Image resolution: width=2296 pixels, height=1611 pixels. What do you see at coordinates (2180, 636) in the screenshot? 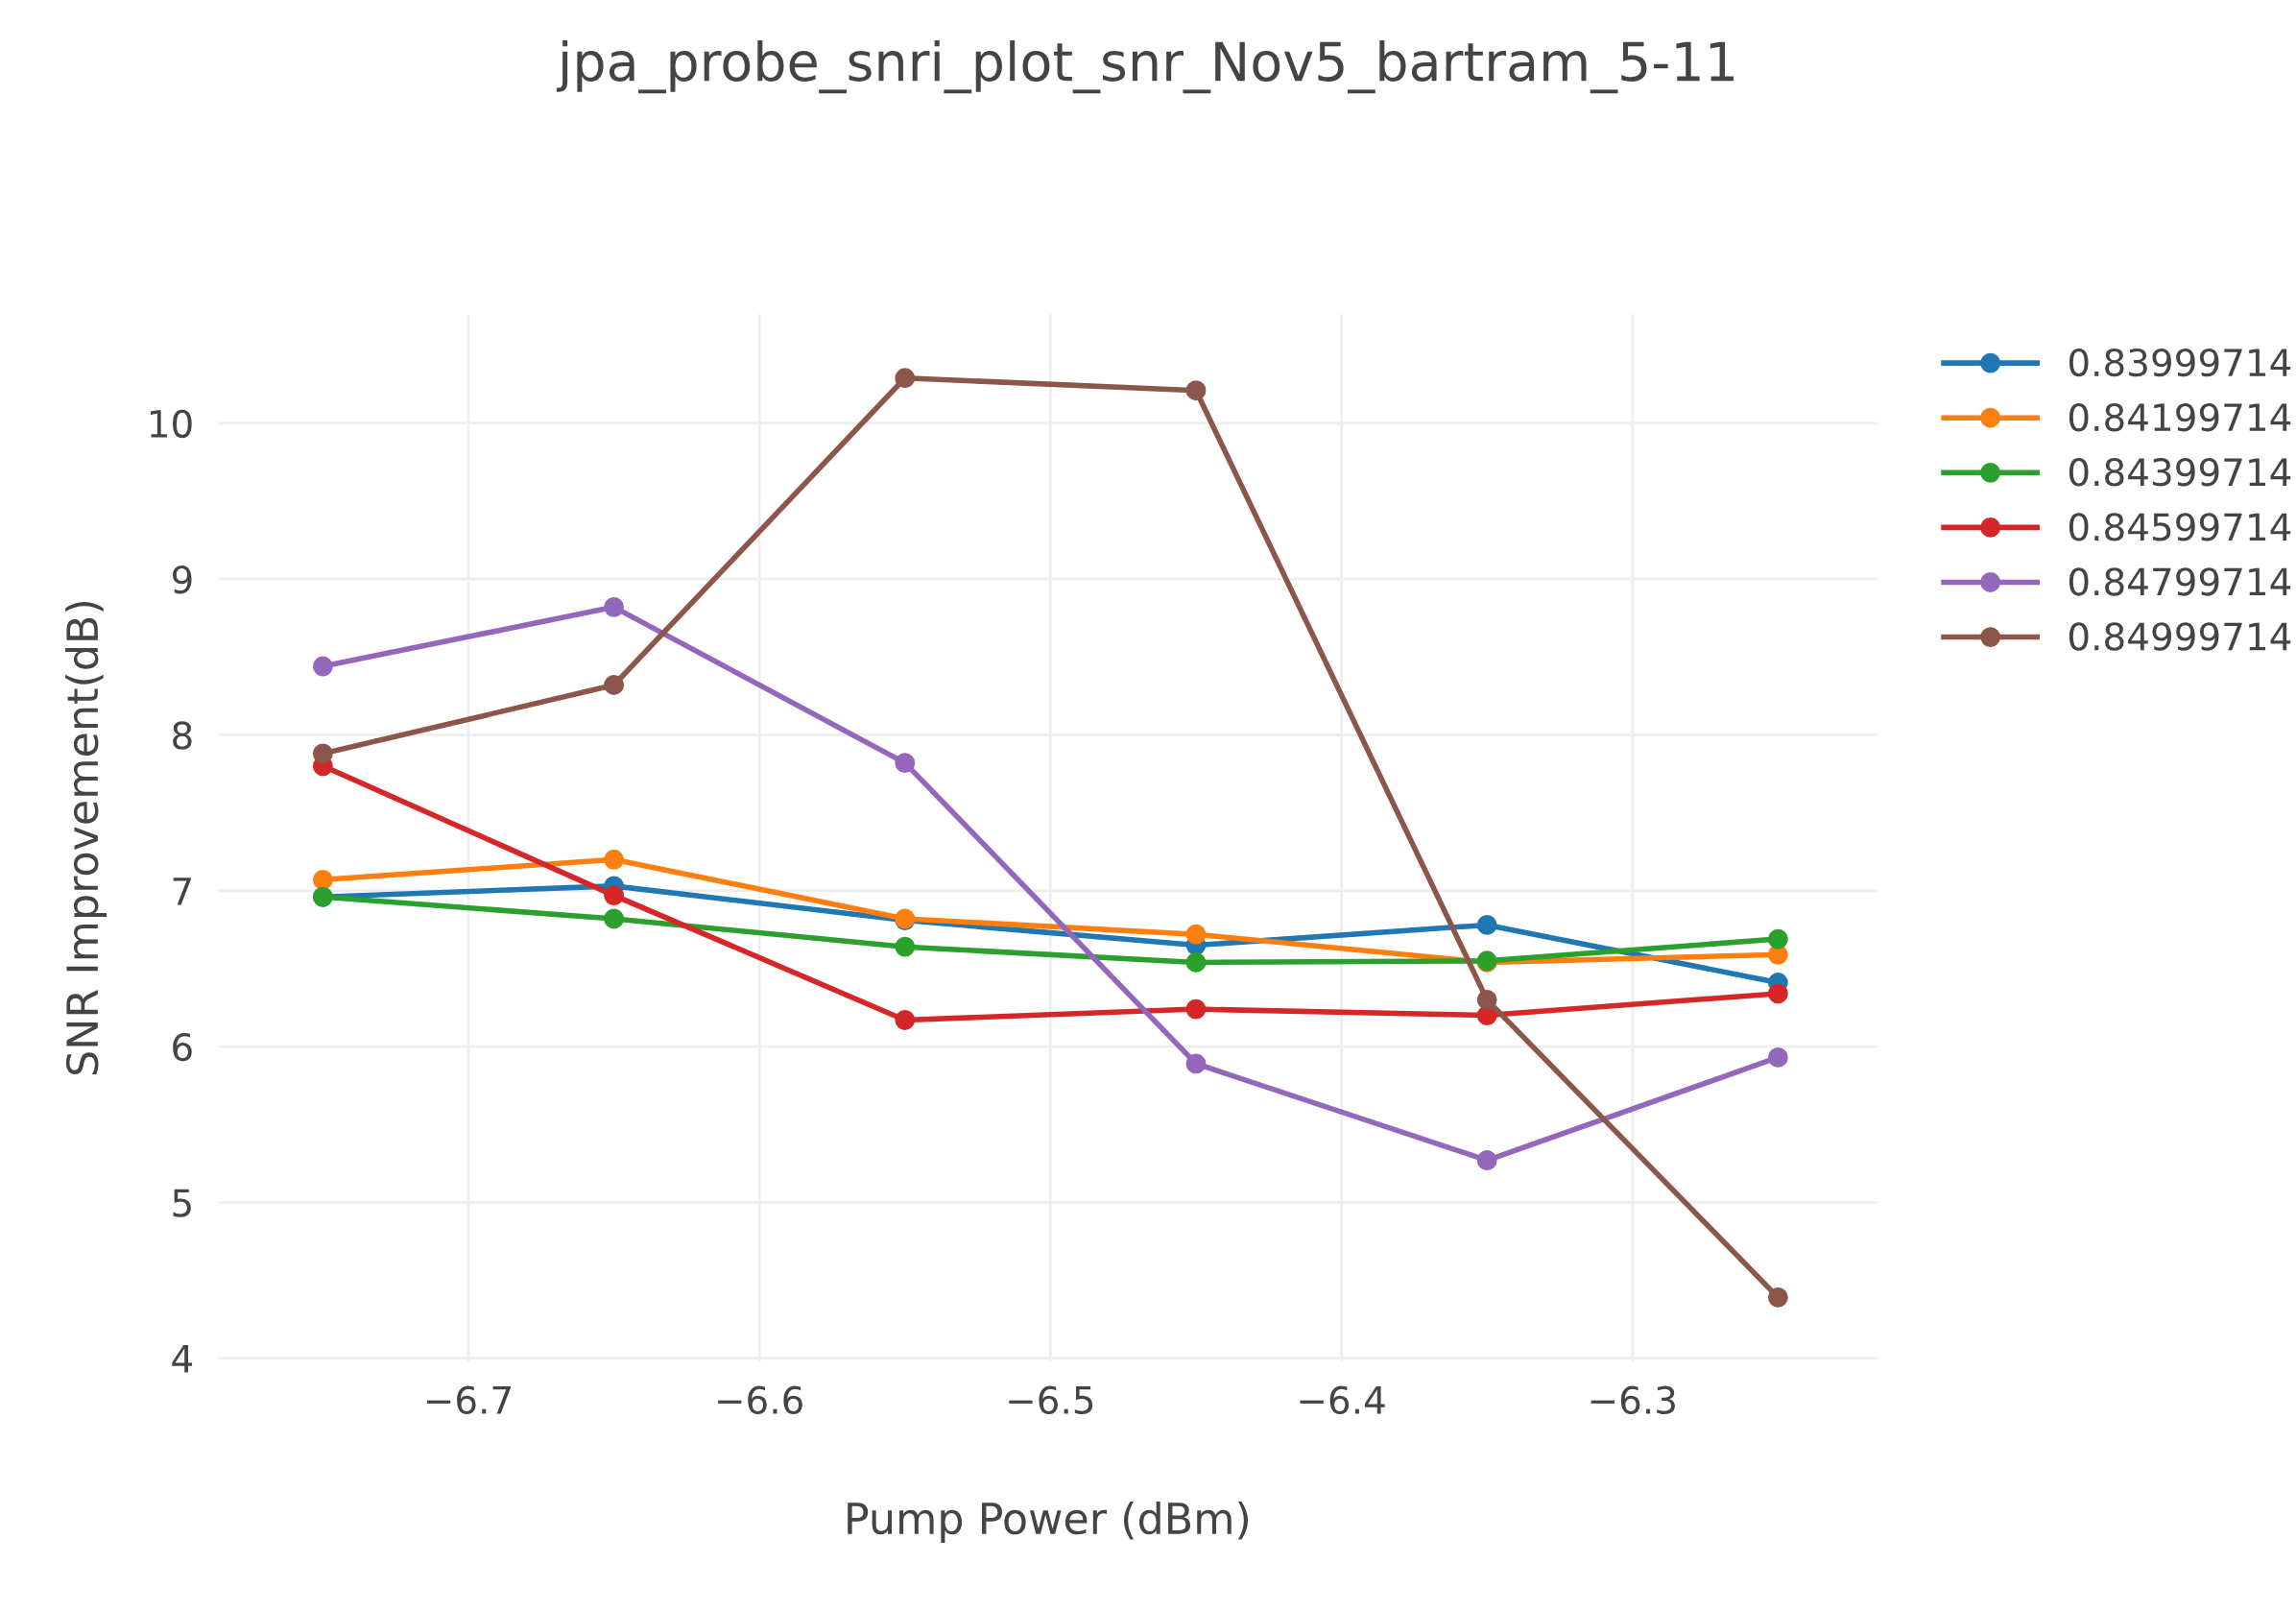
I see `legend-label: 0.84999714` at bounding box center [2180, 636].